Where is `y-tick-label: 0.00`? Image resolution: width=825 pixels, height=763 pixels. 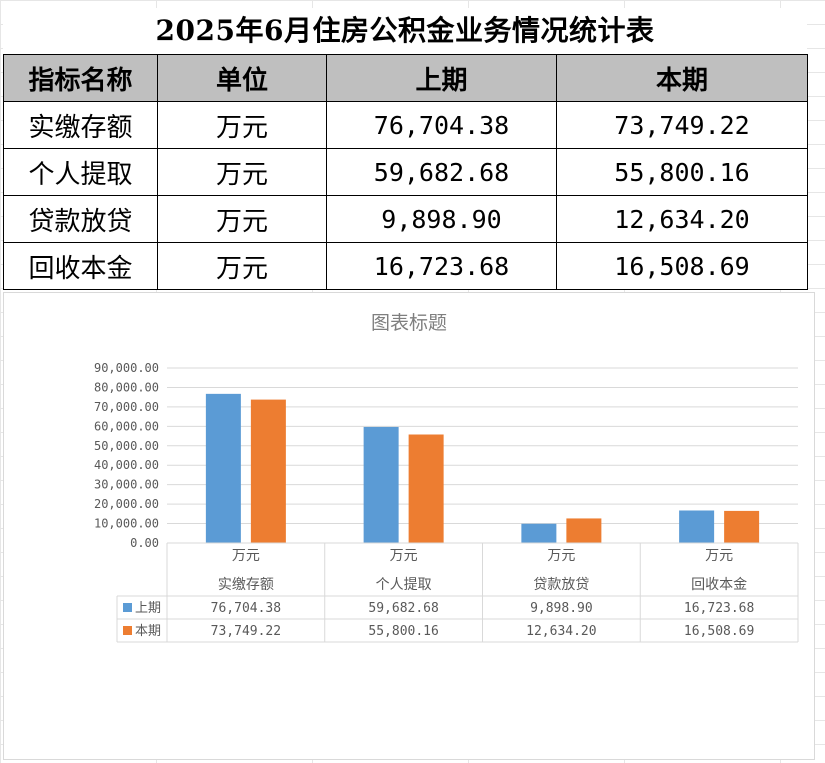 y-tick-label: 0.00 is located at coordinates (144, 543).